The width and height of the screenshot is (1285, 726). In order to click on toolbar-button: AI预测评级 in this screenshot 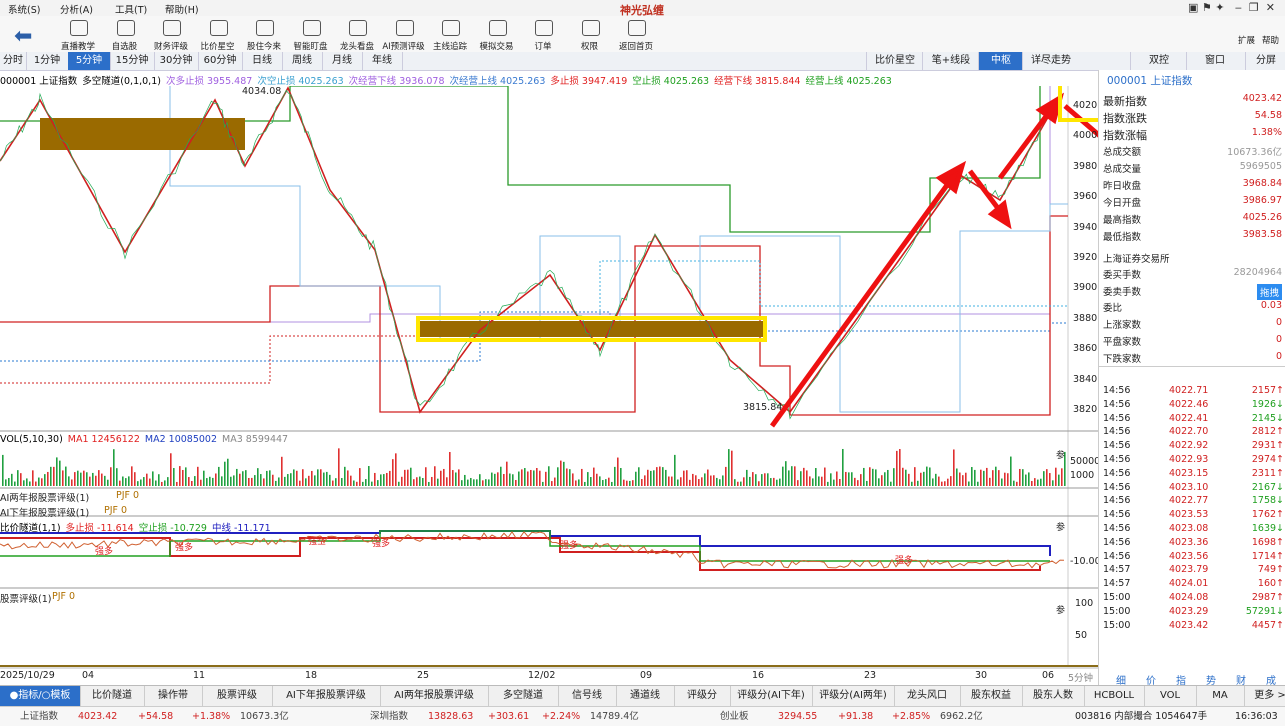, I will do `click(403, 47)`.